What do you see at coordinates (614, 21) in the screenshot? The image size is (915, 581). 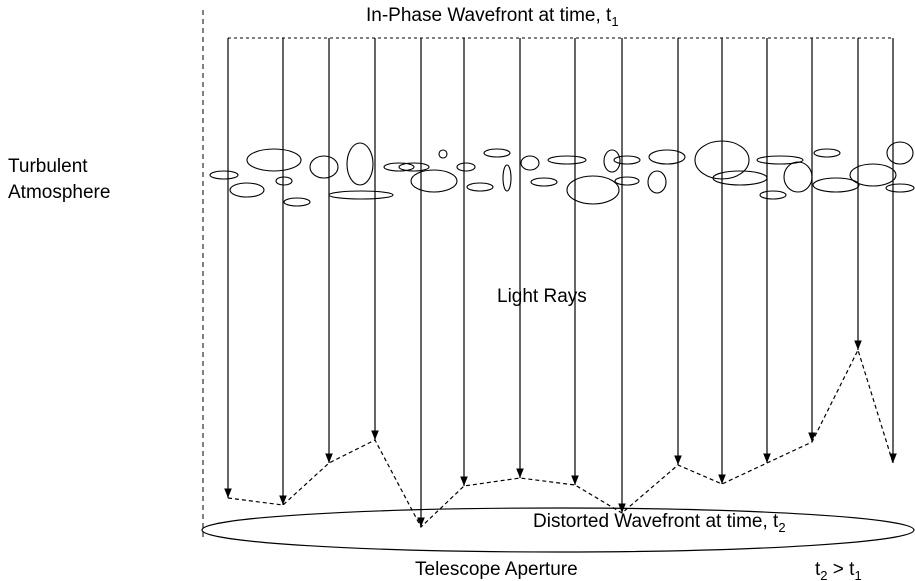 I see `top-label-sub: 1` at bounding box center [614, 21].